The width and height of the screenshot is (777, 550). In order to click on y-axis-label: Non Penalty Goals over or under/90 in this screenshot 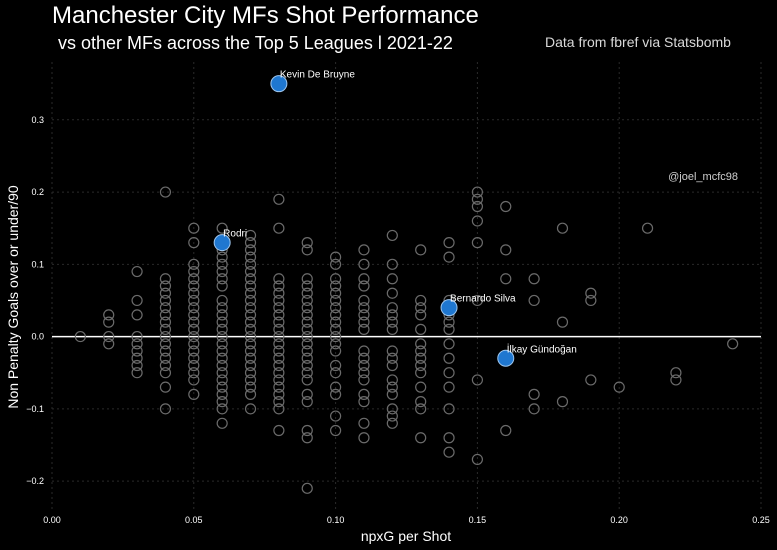, I will do `click(13, 297)`.